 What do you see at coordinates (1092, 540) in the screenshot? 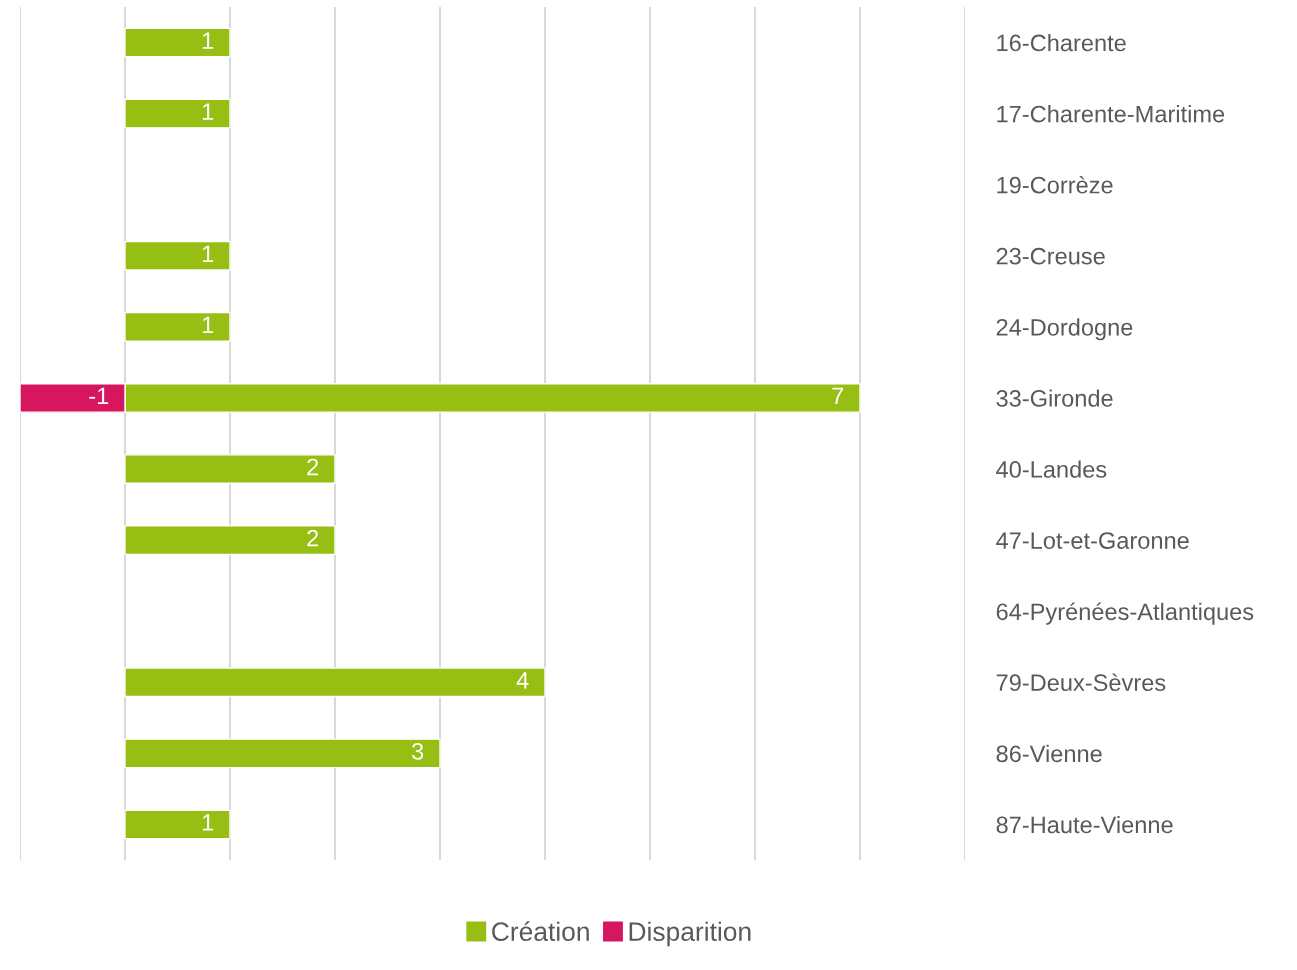
I see `y-tick-label: 47-Lot-et-Garonne` at bounding box center [1092, 540].